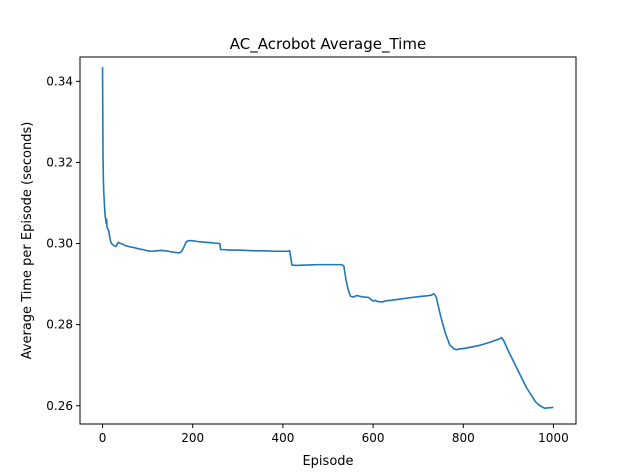  I want to click on y-tick-label: 0.32, so click(59, 162).